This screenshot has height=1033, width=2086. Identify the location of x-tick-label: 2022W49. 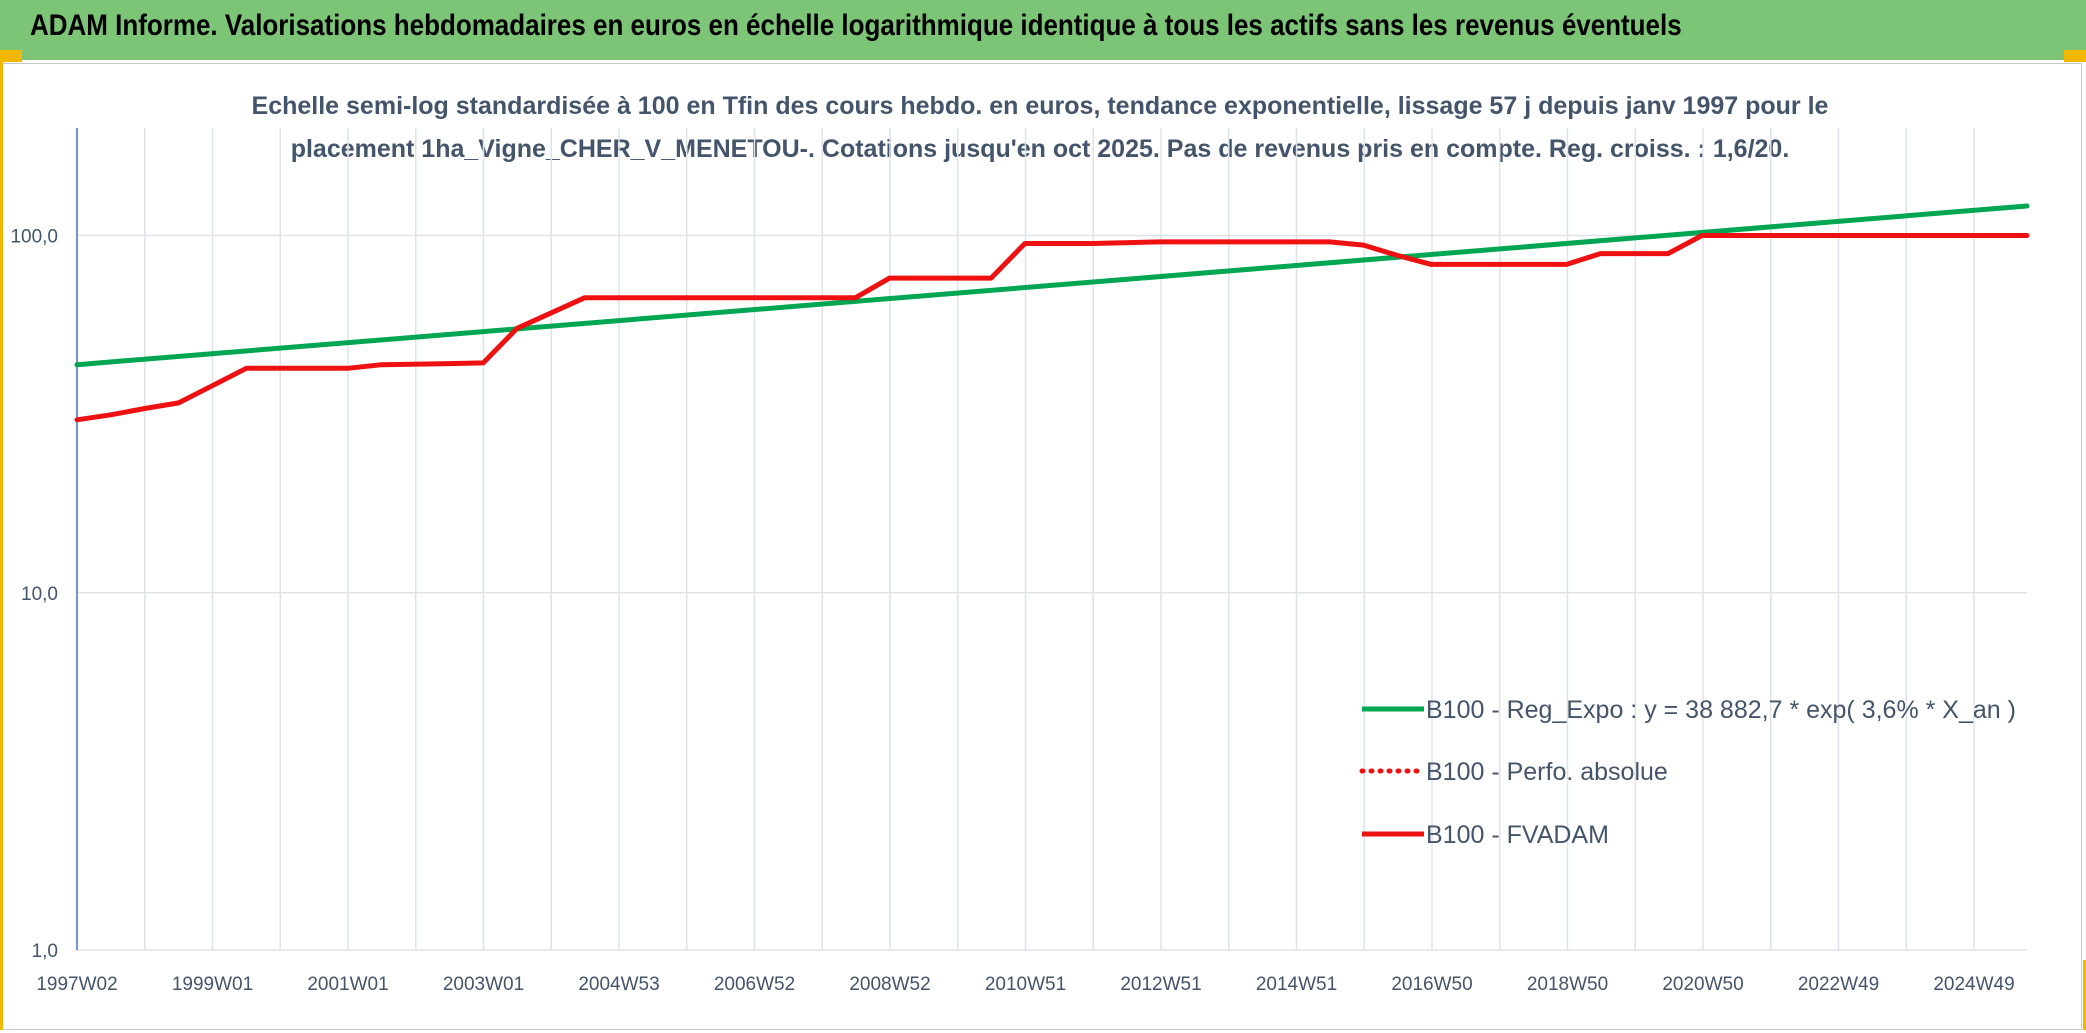
(1838, 984).